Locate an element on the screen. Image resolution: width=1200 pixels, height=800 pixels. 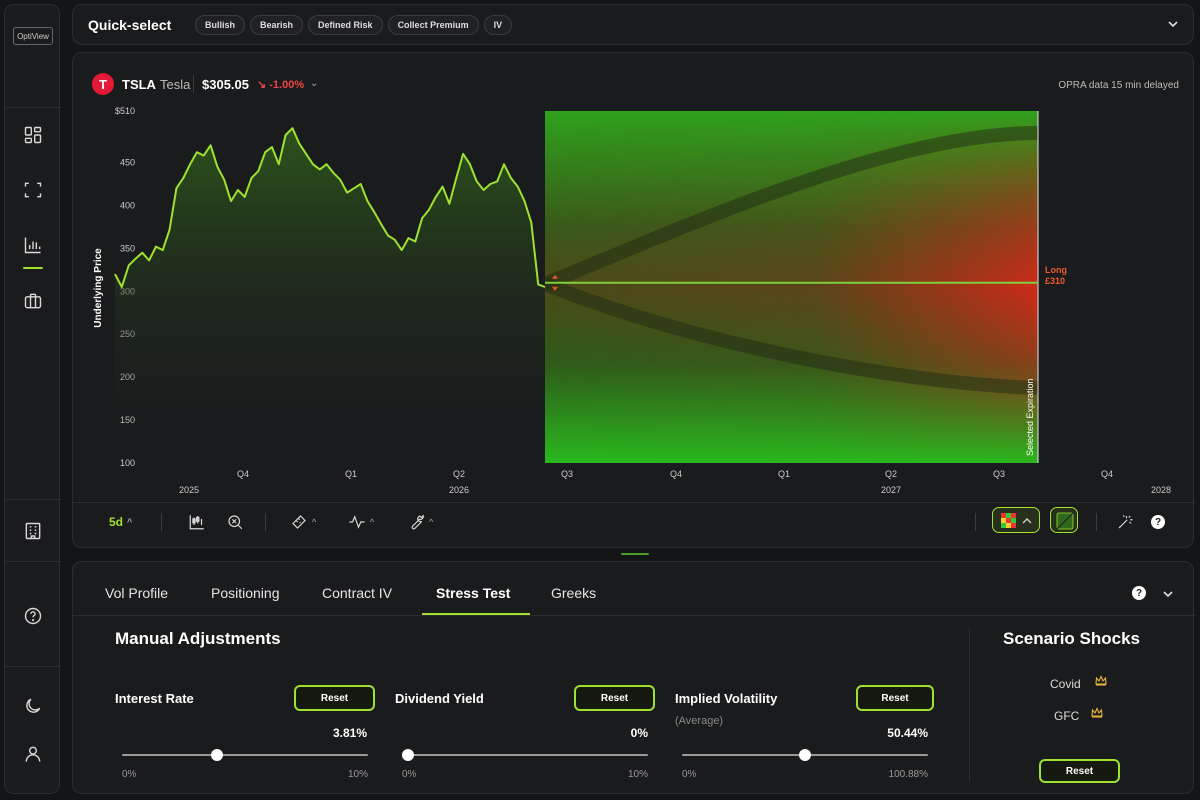
chip-bullish: Bullish is located at coordinates (220, 25).